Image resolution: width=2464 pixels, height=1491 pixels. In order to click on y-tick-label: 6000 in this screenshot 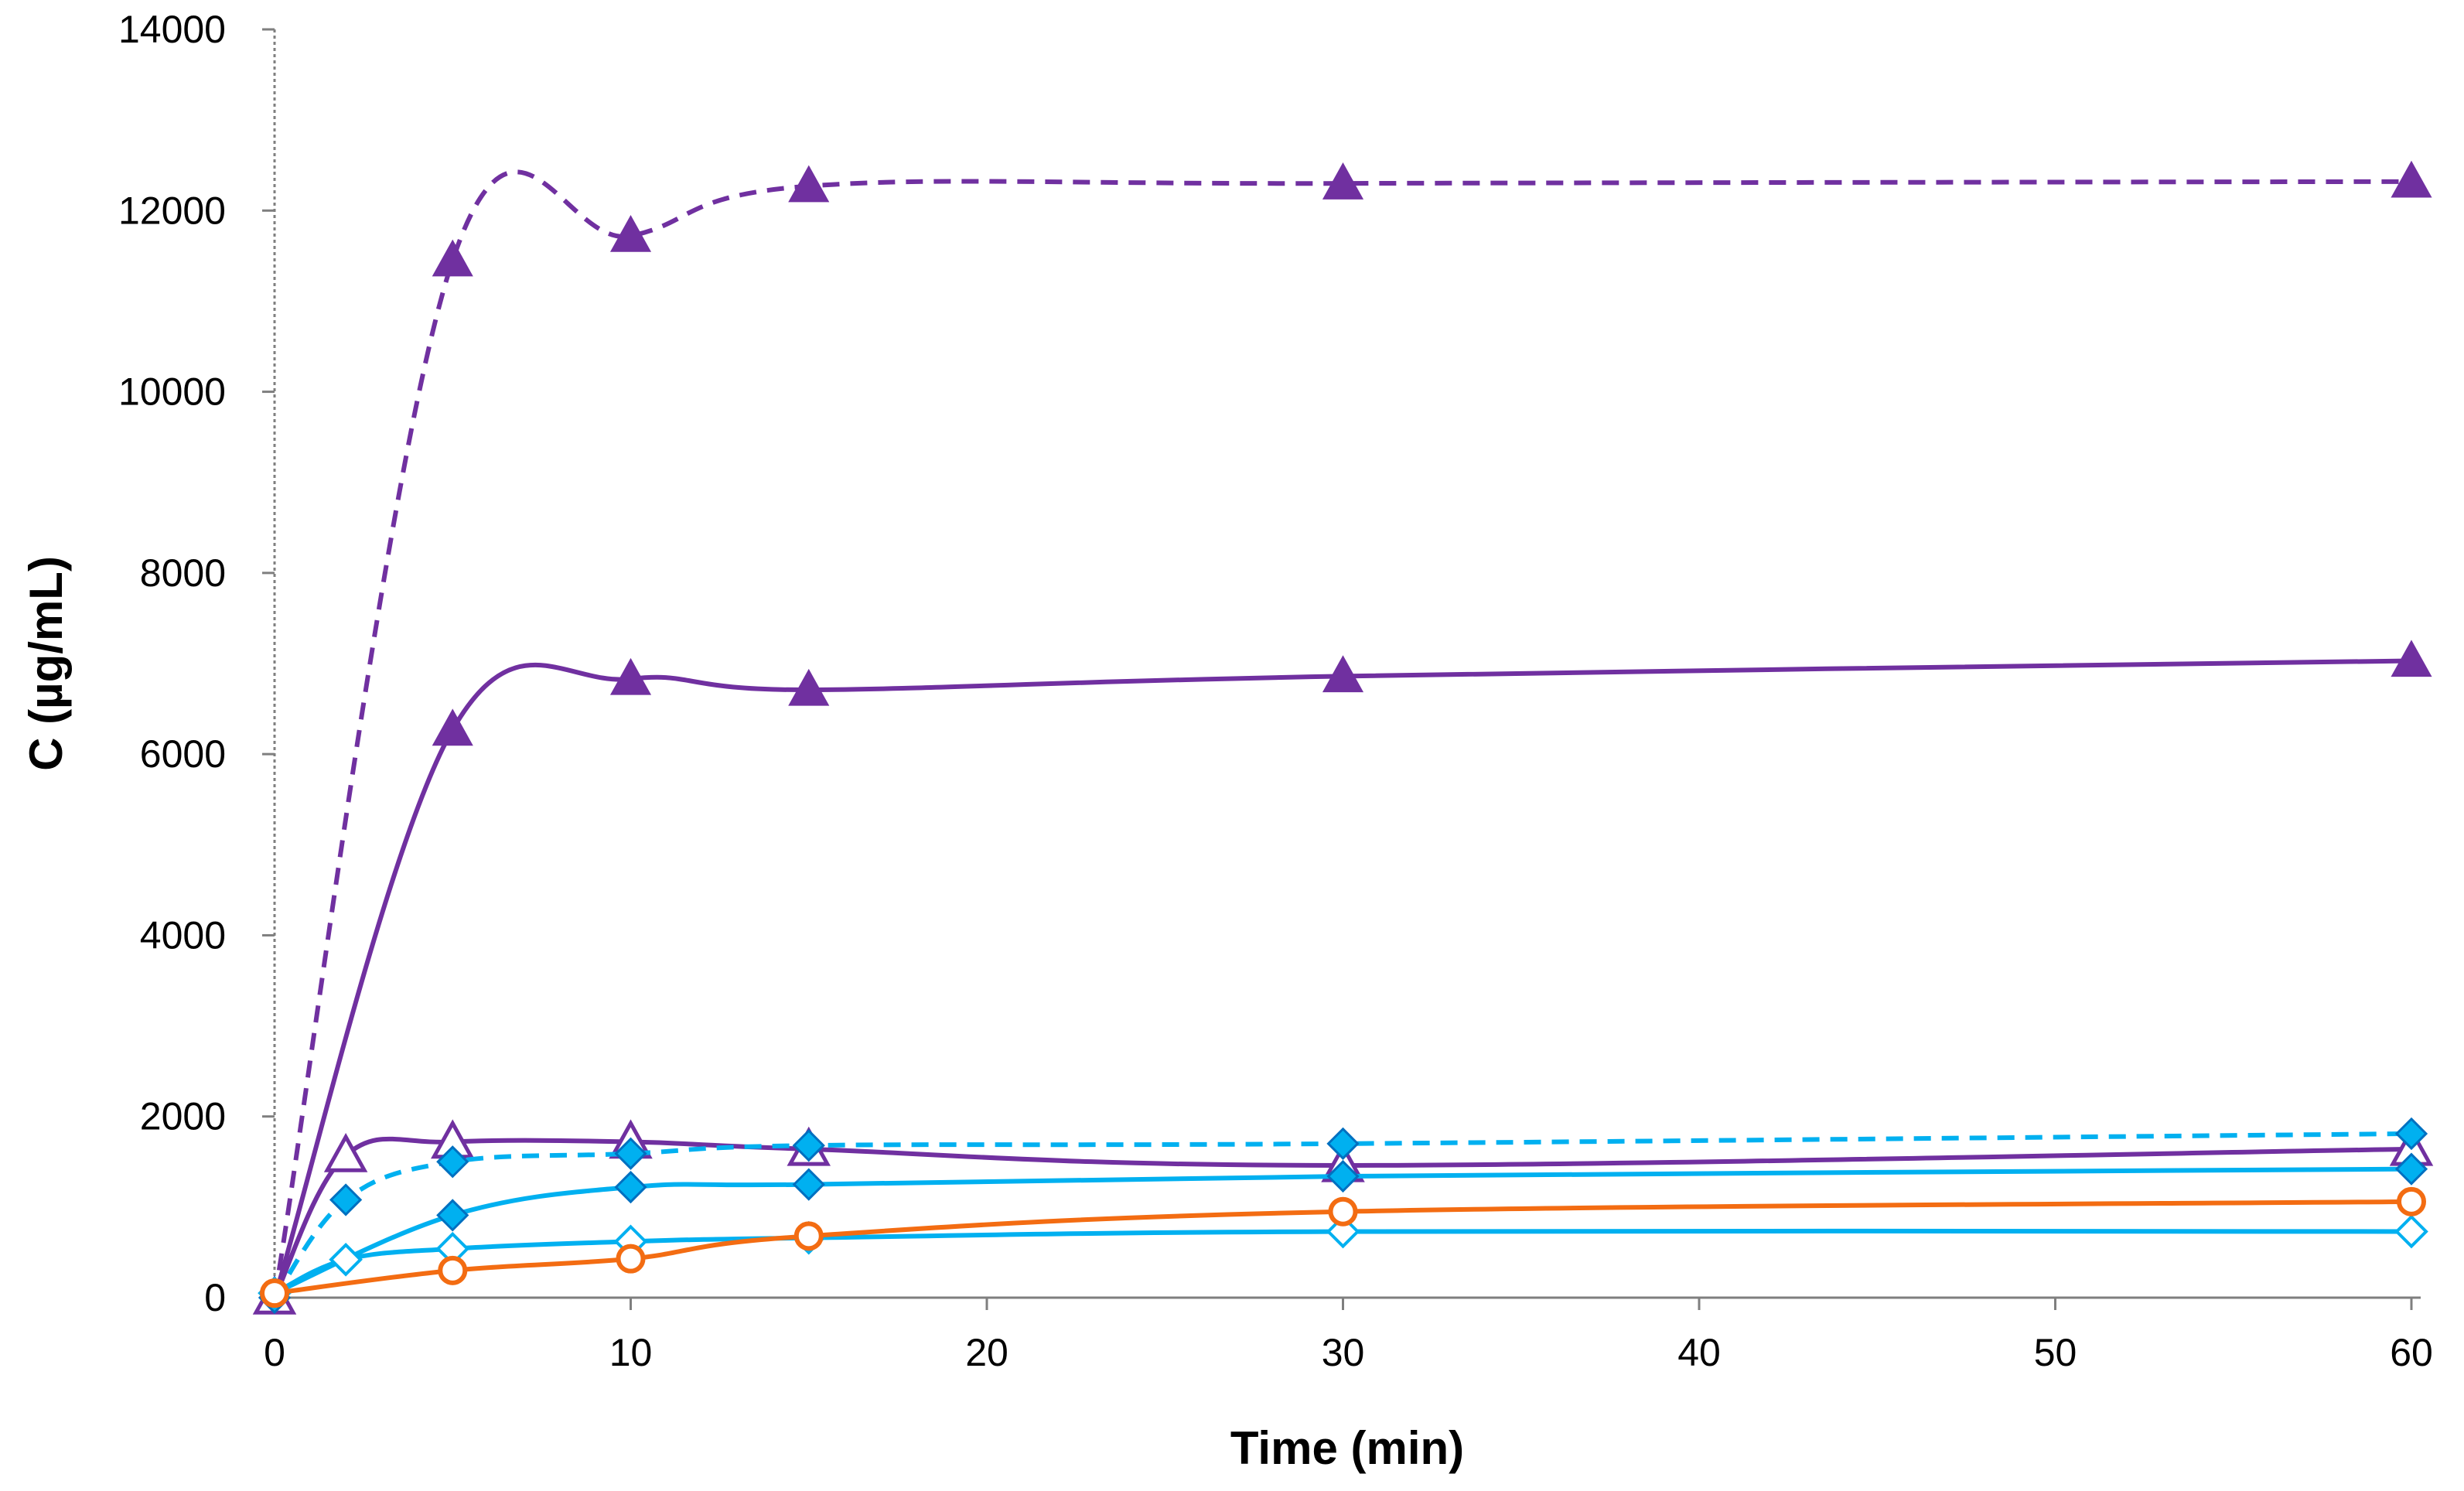, I will do `click(183, 754)`.